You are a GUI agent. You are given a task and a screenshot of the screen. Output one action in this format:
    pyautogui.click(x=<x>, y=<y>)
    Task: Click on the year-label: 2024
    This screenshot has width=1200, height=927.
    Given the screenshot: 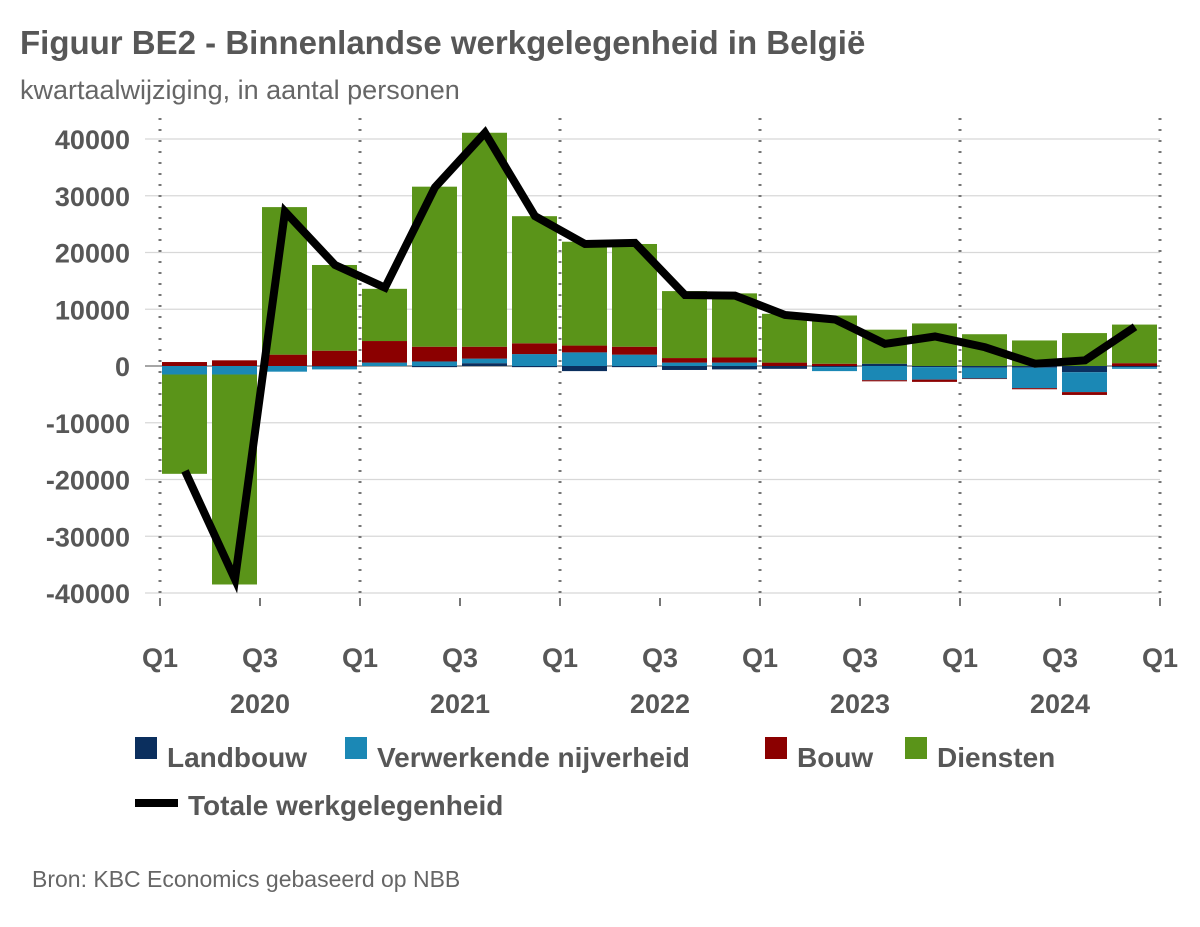 What is the action you would take?
    pyautogui.click(x=1060, y=704)
    